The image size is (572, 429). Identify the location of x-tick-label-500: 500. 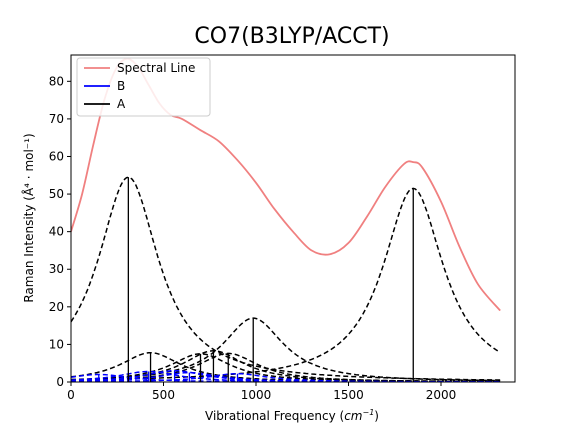
(163, 395).